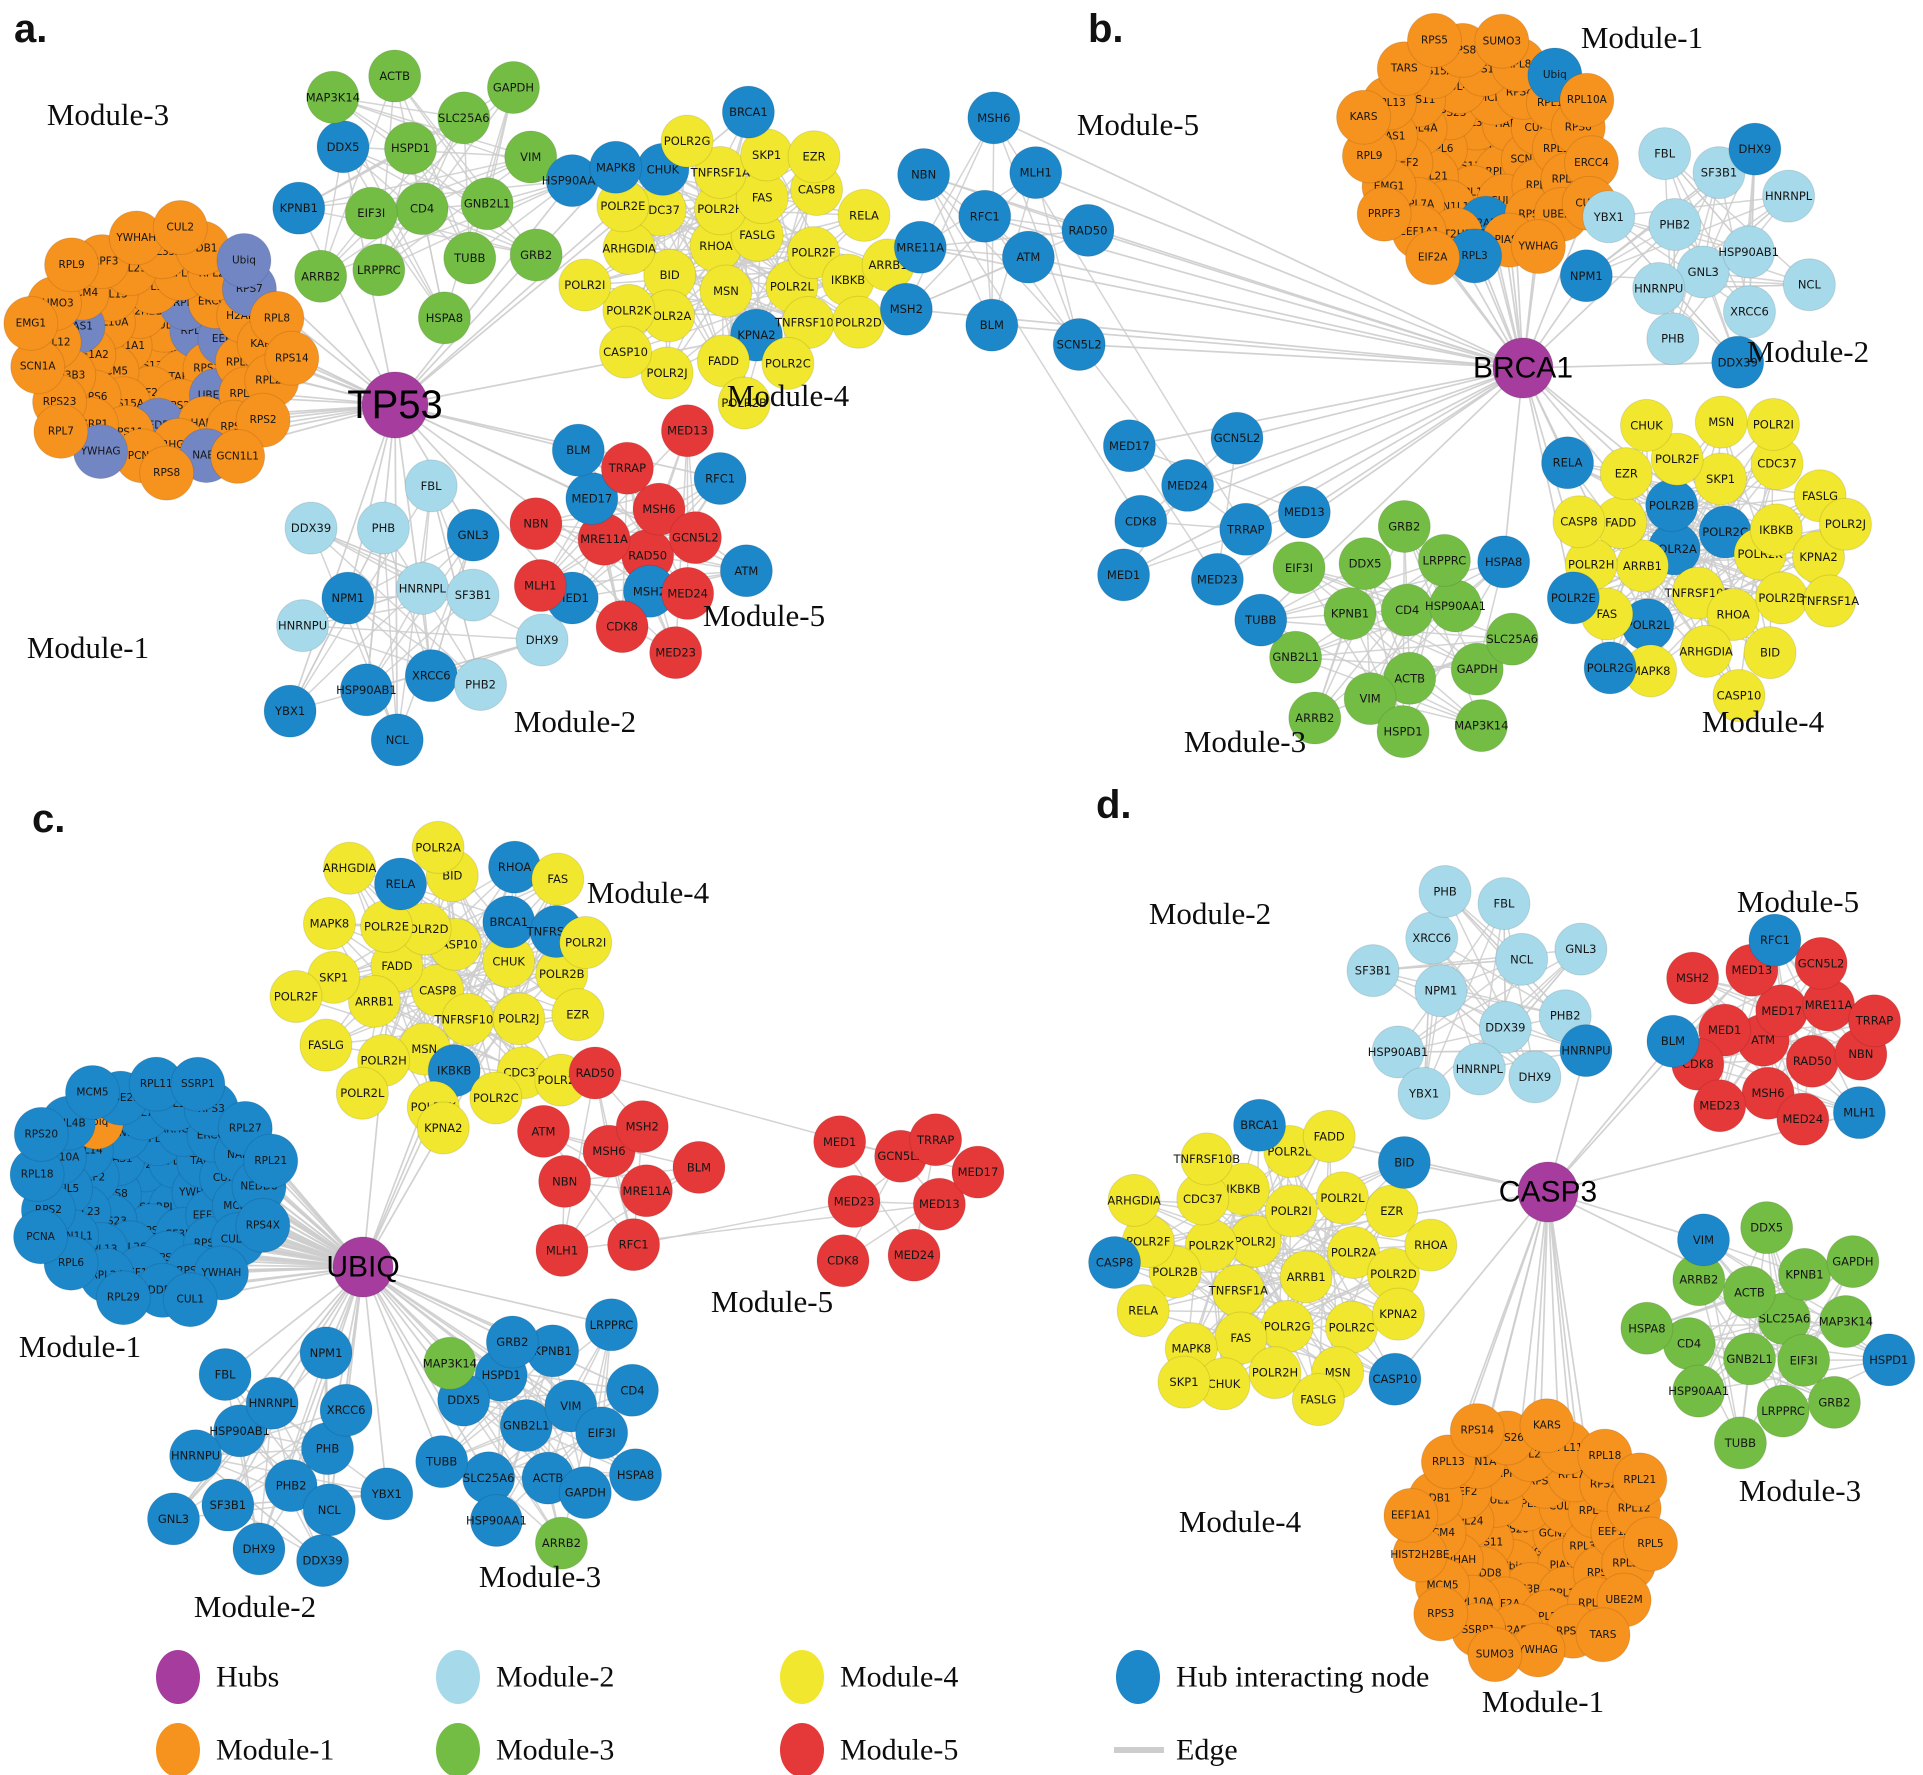 Image resolution: width=1923 pixels, height=1775 pixels. Describe the element at coordinates (1800, 1490) in the screenshot. I see `module-label-d-module-3: Module-3` at that location.